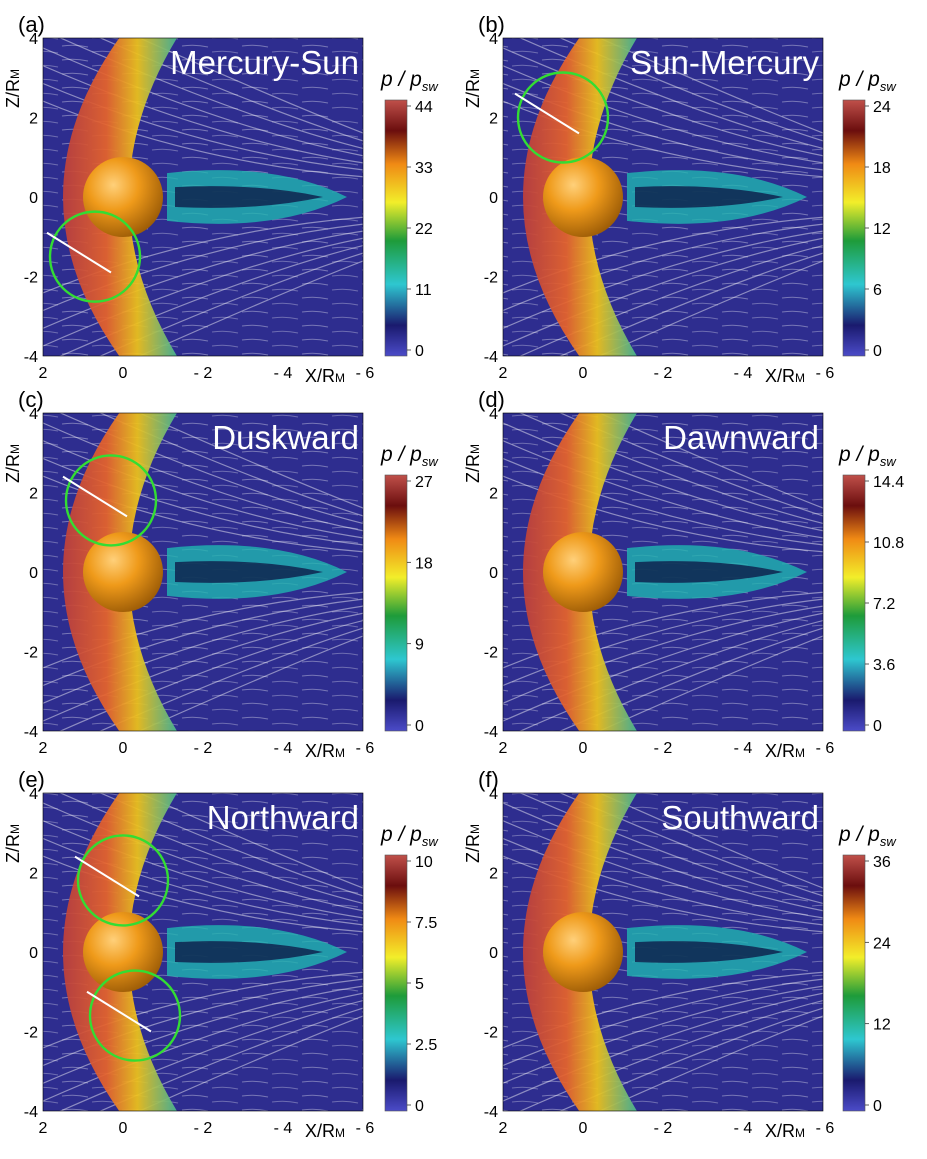 This screenshot has width=927, height=1159. Describe the element at coordinates (888, 482) in the screenshot. I see `colorbar-tick-label: 14.4` at that location.